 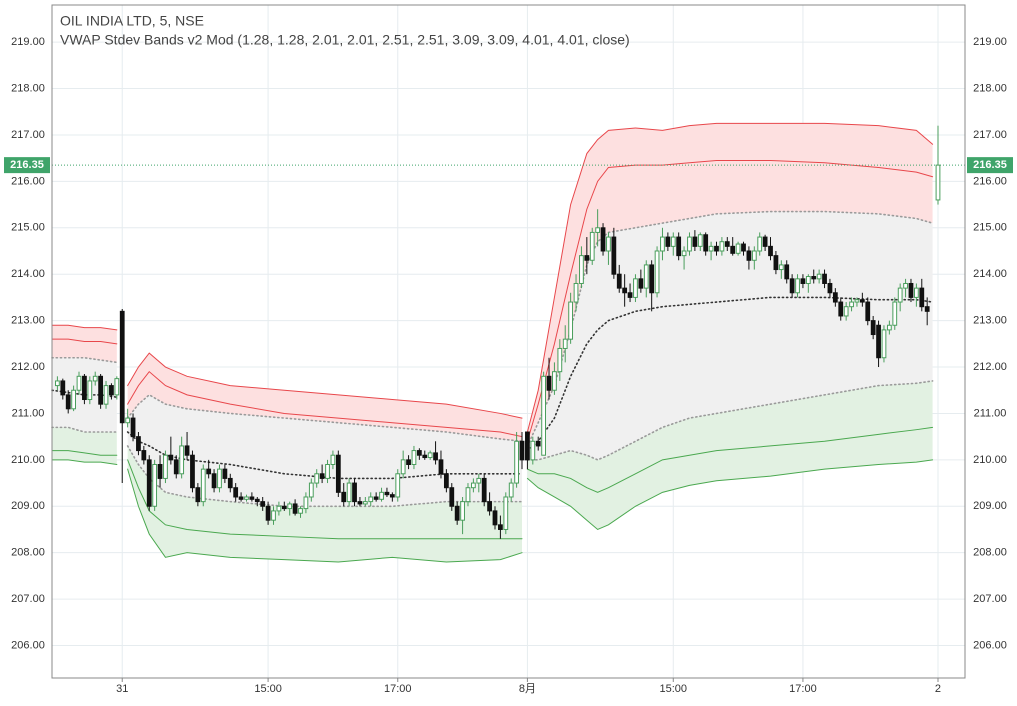 What do you see at coordinates (28, 367) in the screenshot?
I see `y-tick-label: 212.00` at bounding box center [28, 367].